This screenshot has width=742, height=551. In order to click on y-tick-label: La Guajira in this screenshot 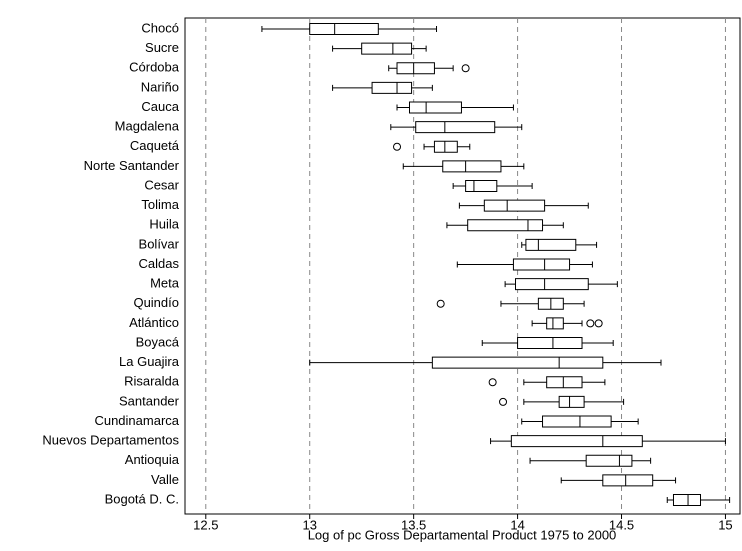, I will do `click(149, 361)`.